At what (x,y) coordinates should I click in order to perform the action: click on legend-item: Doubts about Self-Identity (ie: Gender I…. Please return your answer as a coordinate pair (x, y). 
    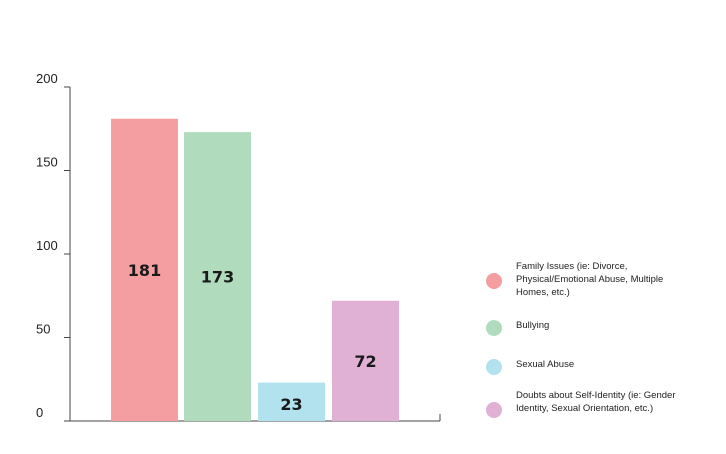
    Looking at the image, I should click on (586, 403).